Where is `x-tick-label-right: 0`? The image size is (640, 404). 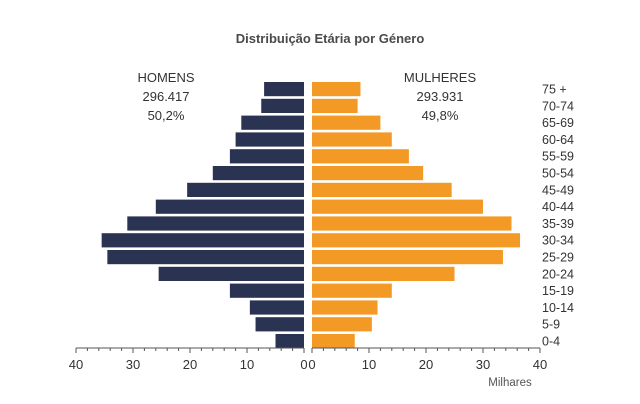
x-tick-label-right: 0 is located at coordinates (311, 364).